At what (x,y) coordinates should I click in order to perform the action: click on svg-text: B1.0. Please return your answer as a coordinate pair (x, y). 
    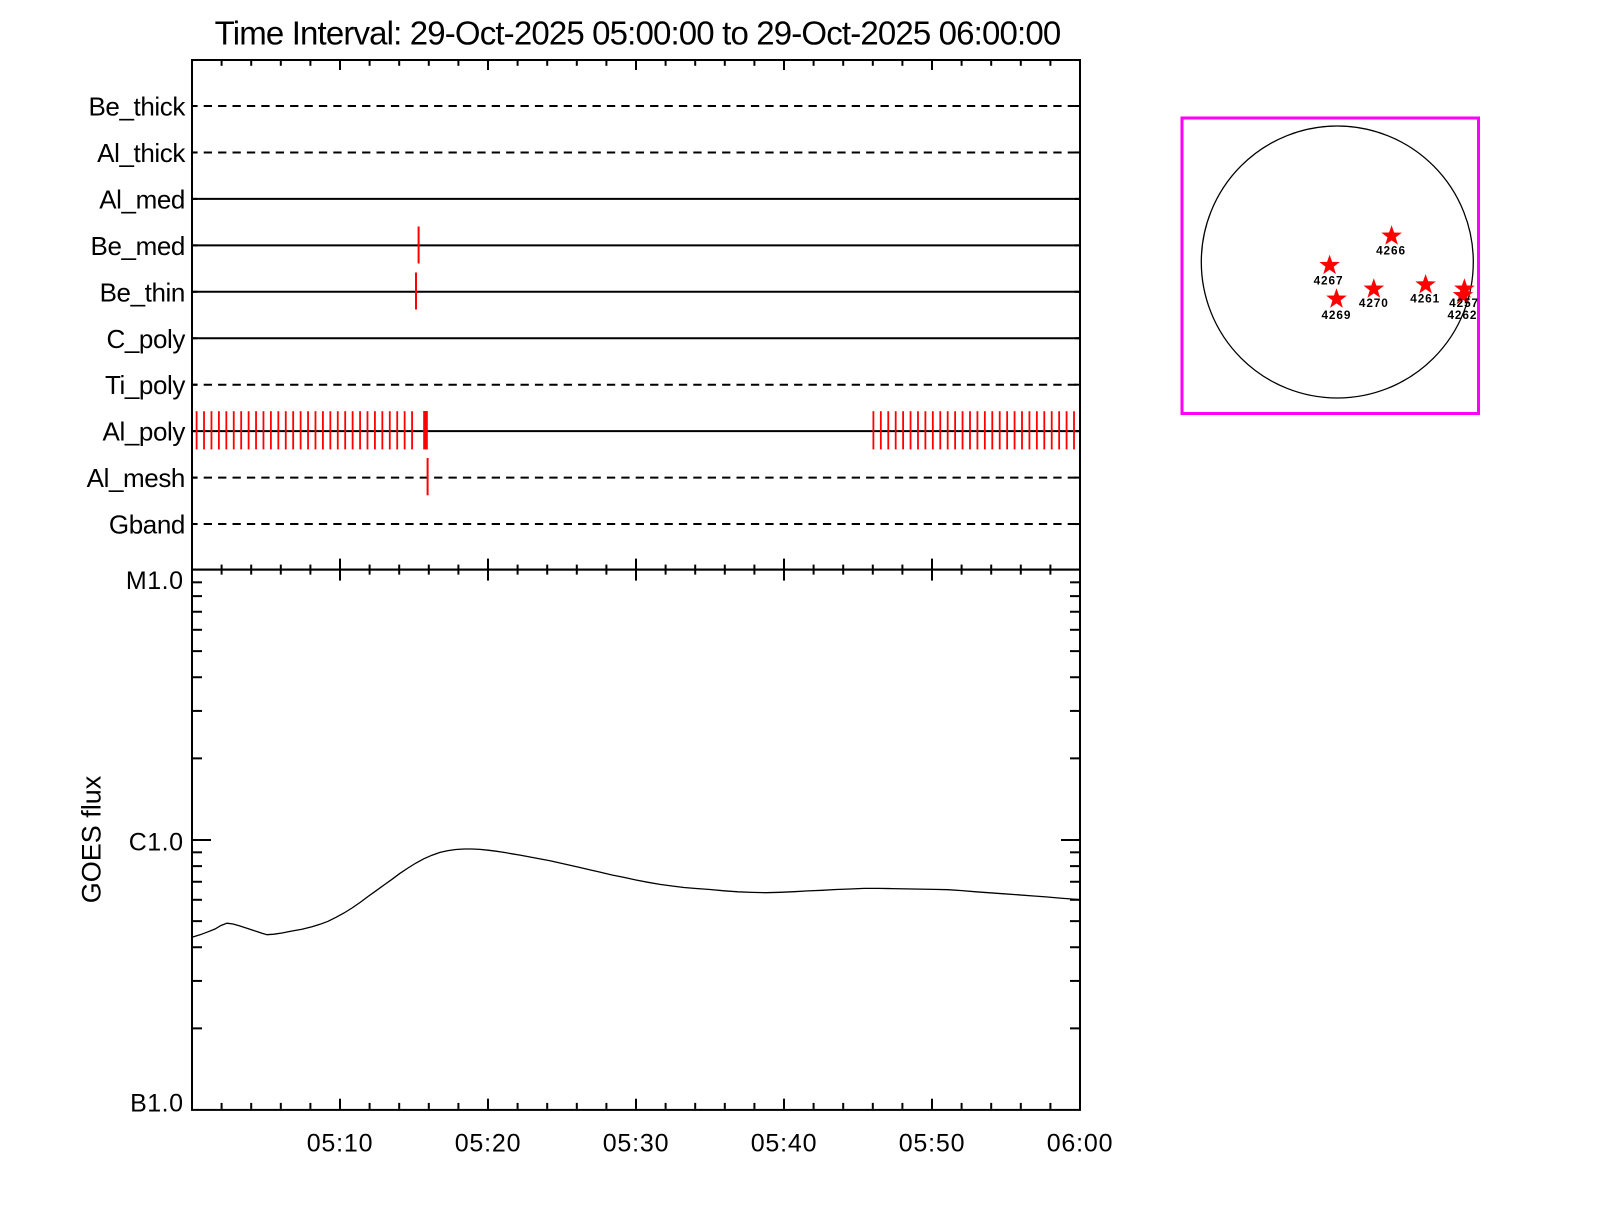
    Looking at the image, I should click on (156, 1104).